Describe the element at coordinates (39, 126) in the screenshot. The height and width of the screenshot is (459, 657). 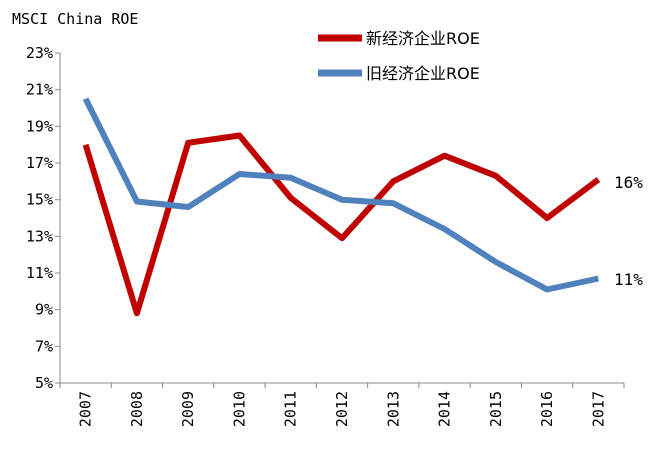
I see `y-tick-label: 19%` at that location.